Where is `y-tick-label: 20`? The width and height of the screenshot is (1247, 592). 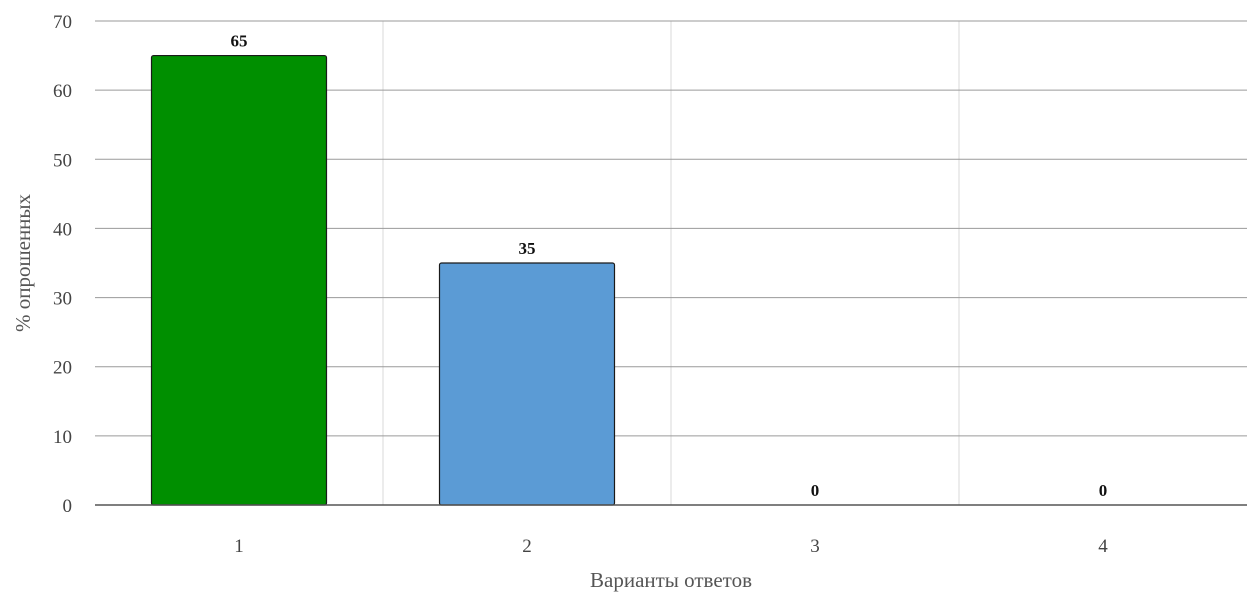
y-tick-label: 20 is located at coordinates (62, 368).